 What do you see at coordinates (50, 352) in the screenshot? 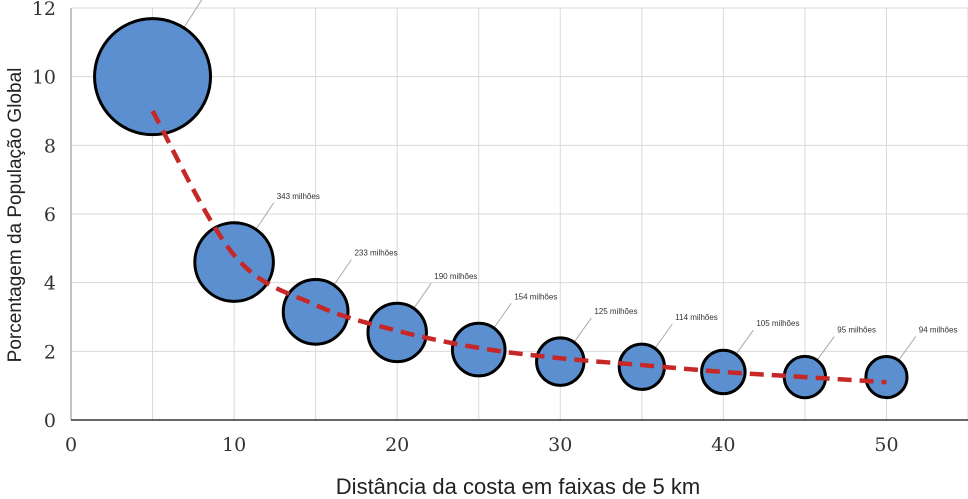
I see `y-tick-label: 2` at bounding box center [50, 352].